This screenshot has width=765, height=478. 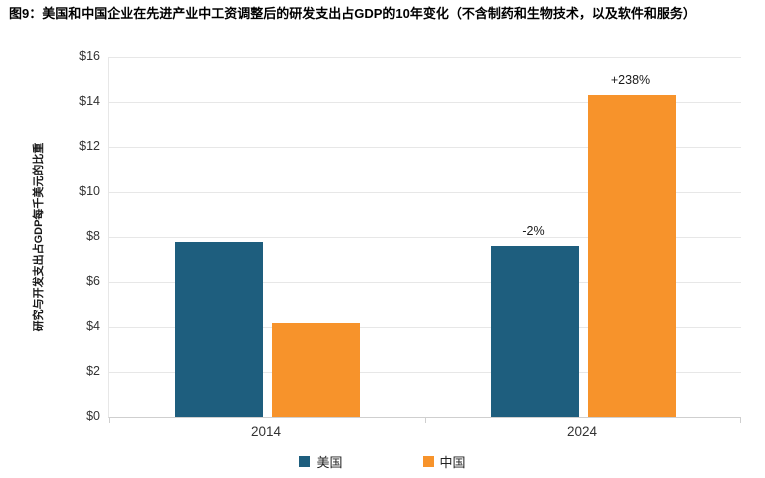 I want to click on y-tick-label: $12, so click(x=89, y=146).